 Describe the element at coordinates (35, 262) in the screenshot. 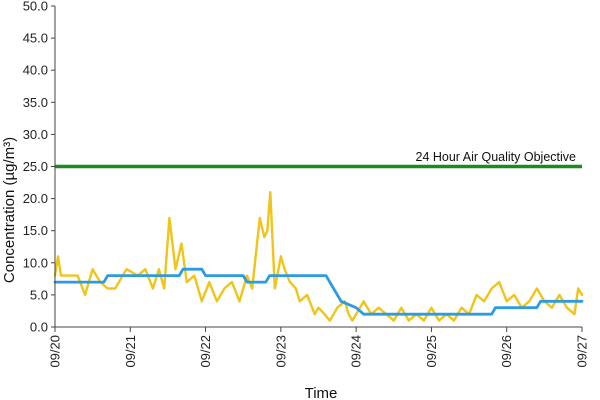

I see `y-tick-label: 10.0` at that location.